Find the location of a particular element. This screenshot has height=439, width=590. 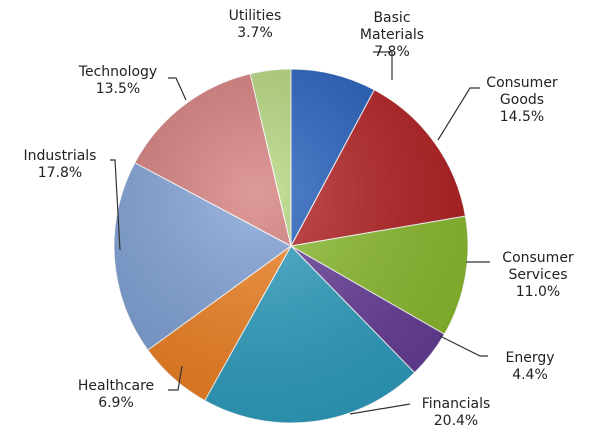

slice-label: Utilities 3.7% is located at coordinates (255, 25).